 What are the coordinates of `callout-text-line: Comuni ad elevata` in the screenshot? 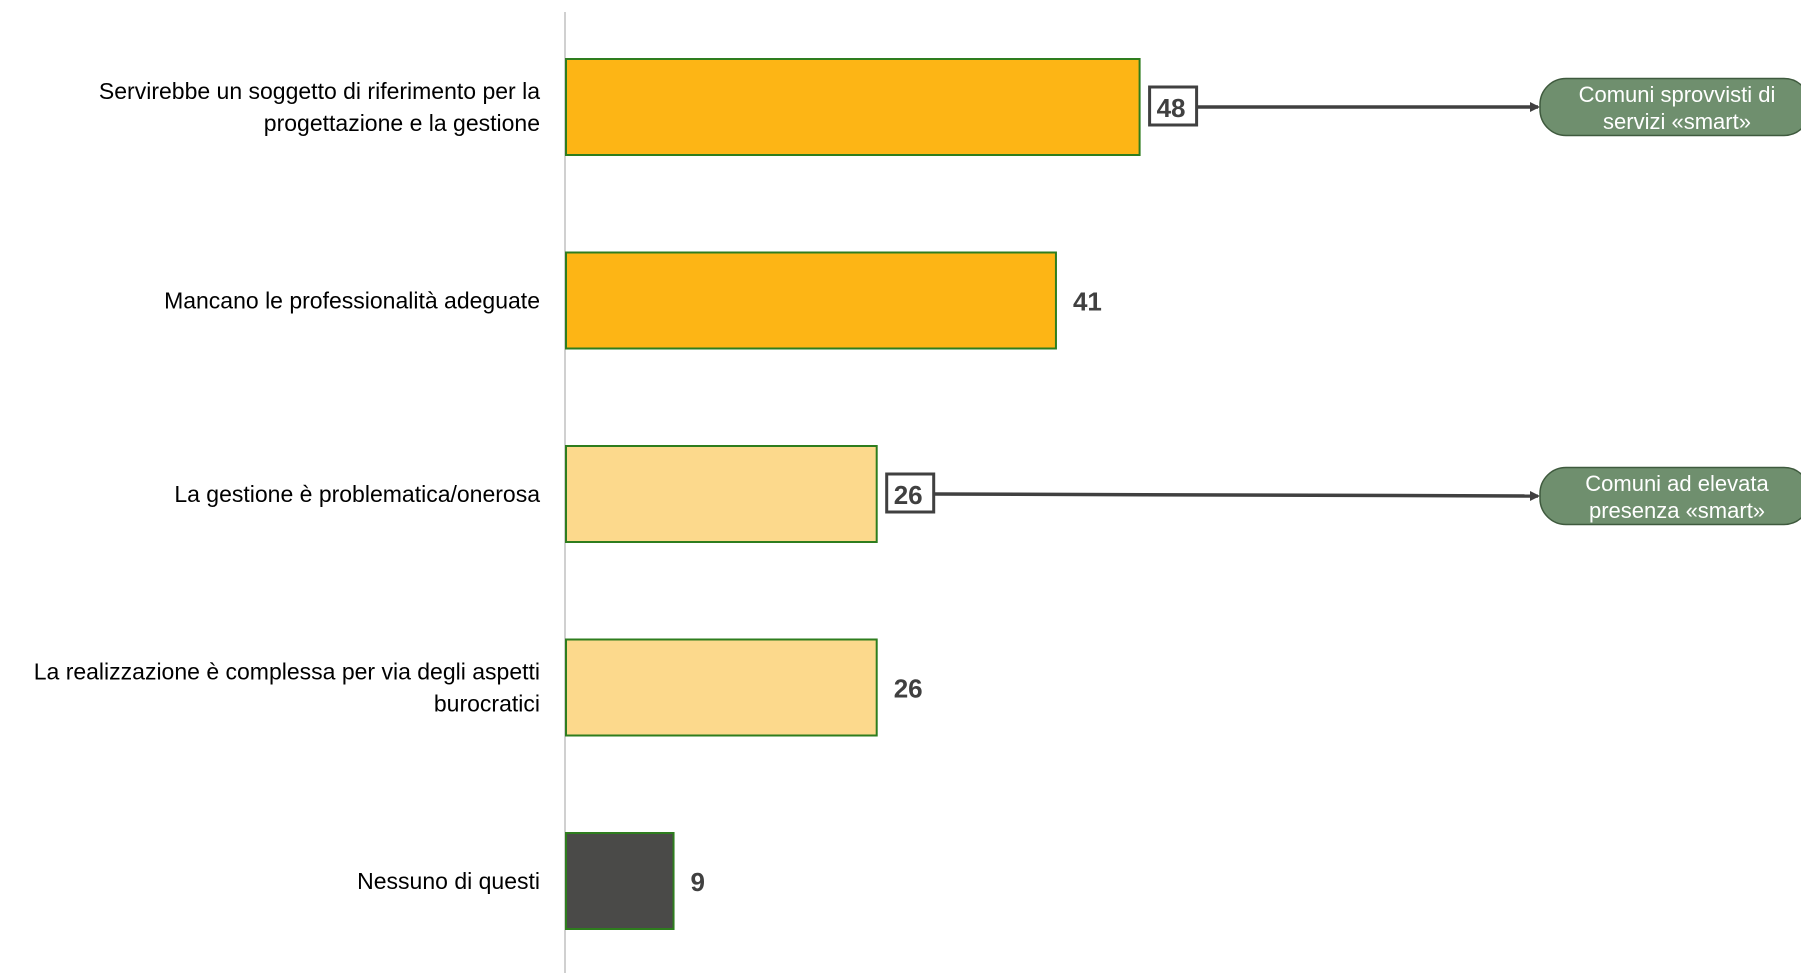 It's located at (1677, 483).